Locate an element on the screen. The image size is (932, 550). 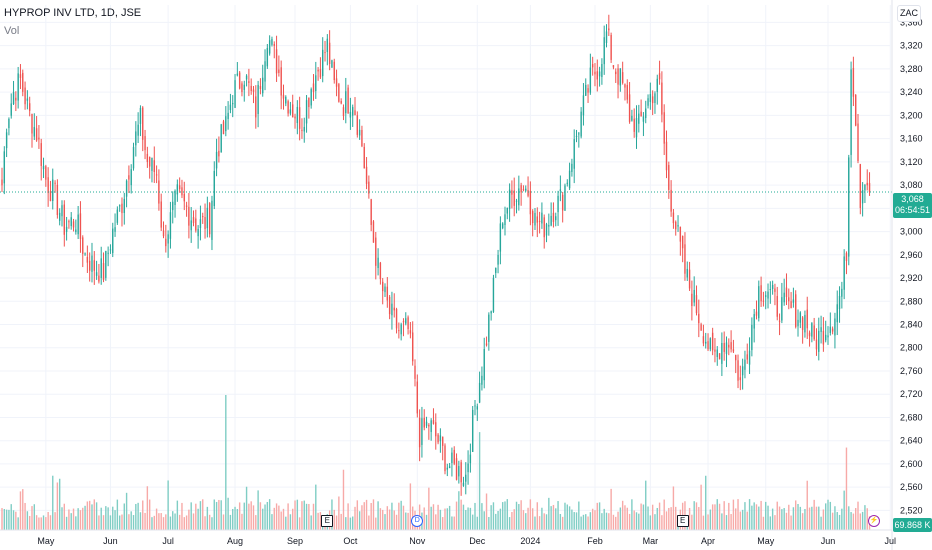
event-marker-split: ⚡ is located at coordinates (874, 521).